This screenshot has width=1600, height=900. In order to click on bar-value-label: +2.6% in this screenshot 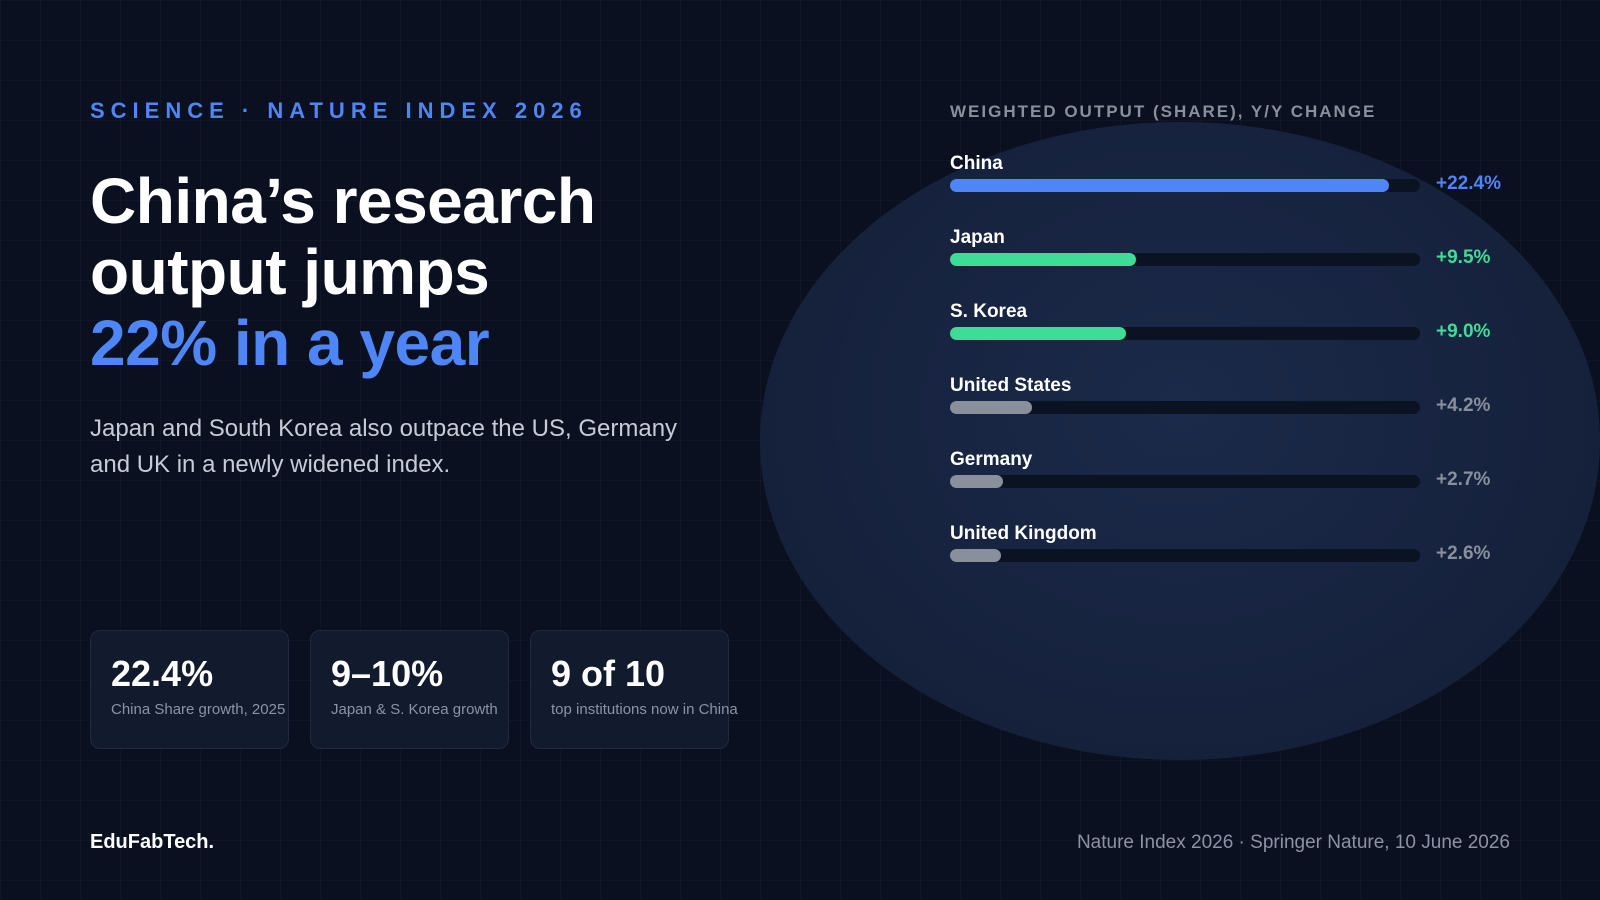, I will do `click(1463, 553)`.